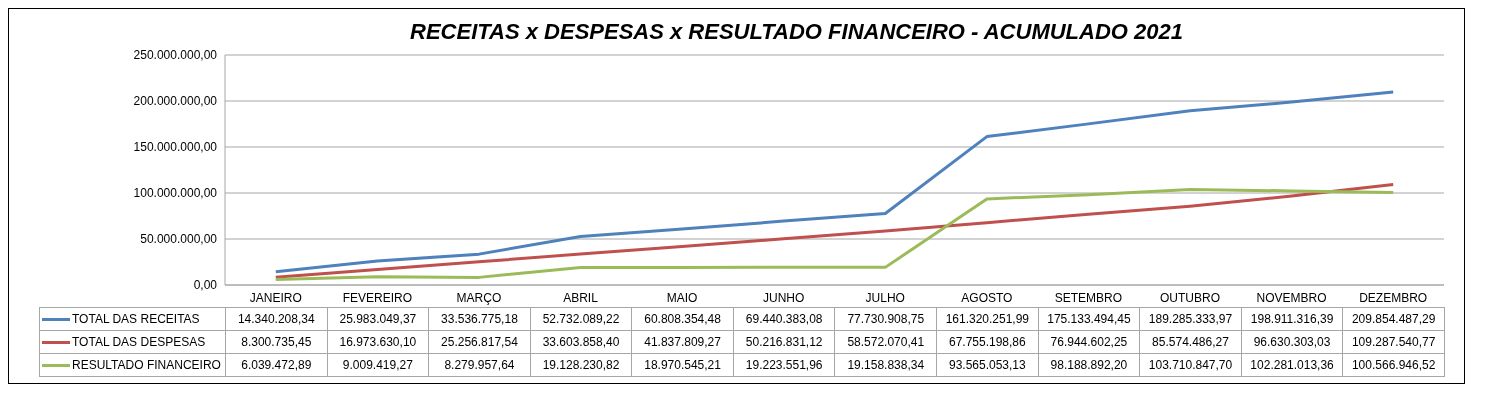 This screenshot has width=1491, height=417. Describe the element at coordinates (1190, 342) in the screenshot. I see `data-label: 85.574.486,27` at that location.